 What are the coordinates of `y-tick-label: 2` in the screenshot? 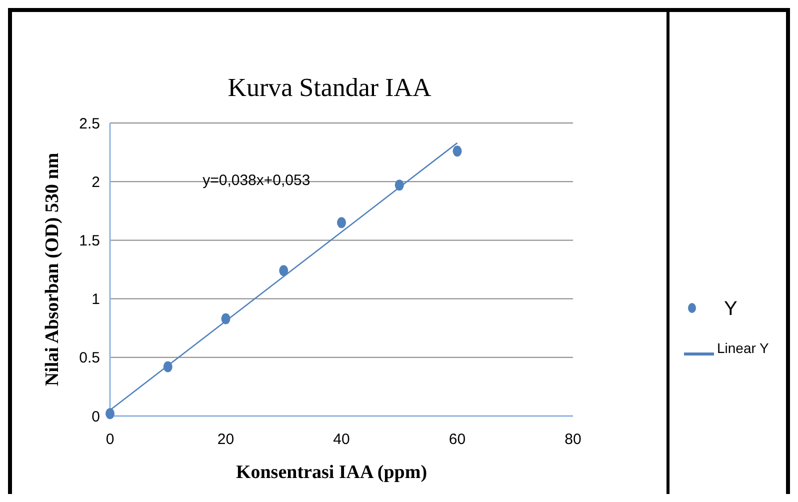 It's located at (96, 182).